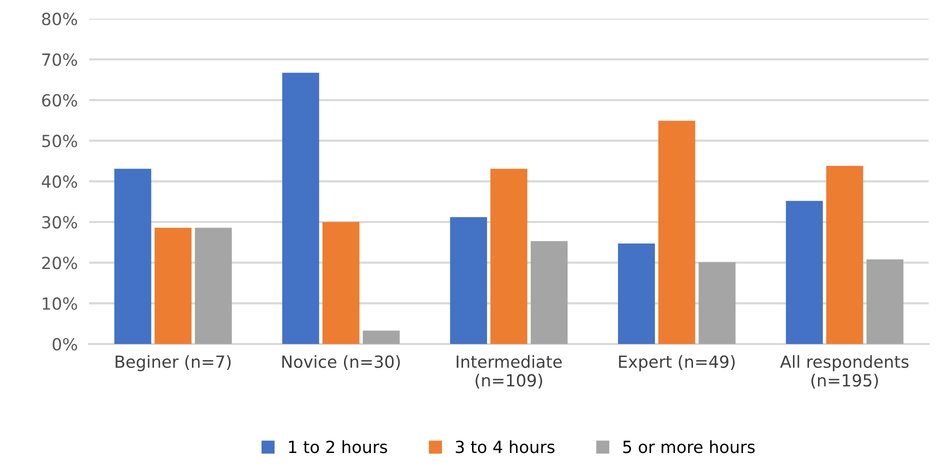 The height and width of the screenshot is (468, 938). What do you see at coordinates (60, 222) in the screenshot?
I see `y-tick-label: 30%` at bounding box center [60, 222].